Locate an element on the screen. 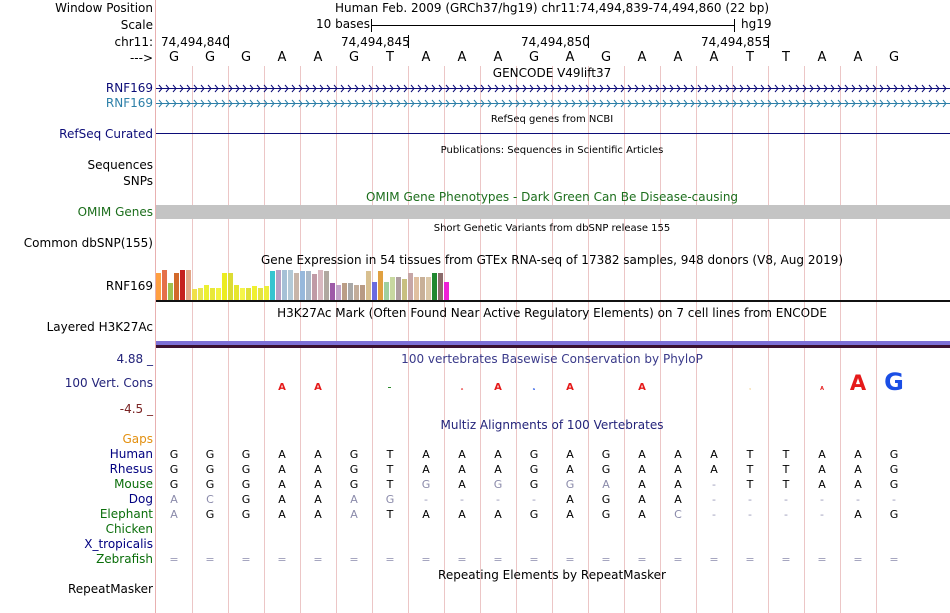  species-label: Human is located at coordinates (131, 454).